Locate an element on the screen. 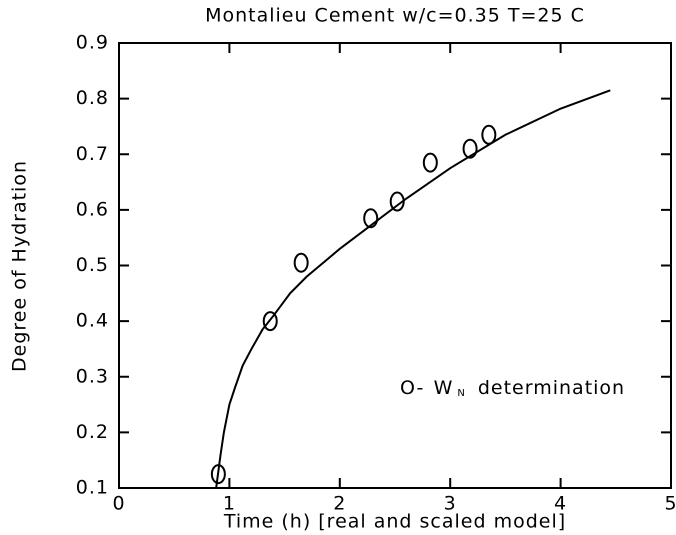 This screenshot has width=676, height=535. y-tick-label: 0.6 is located at coordinates (92, 209).